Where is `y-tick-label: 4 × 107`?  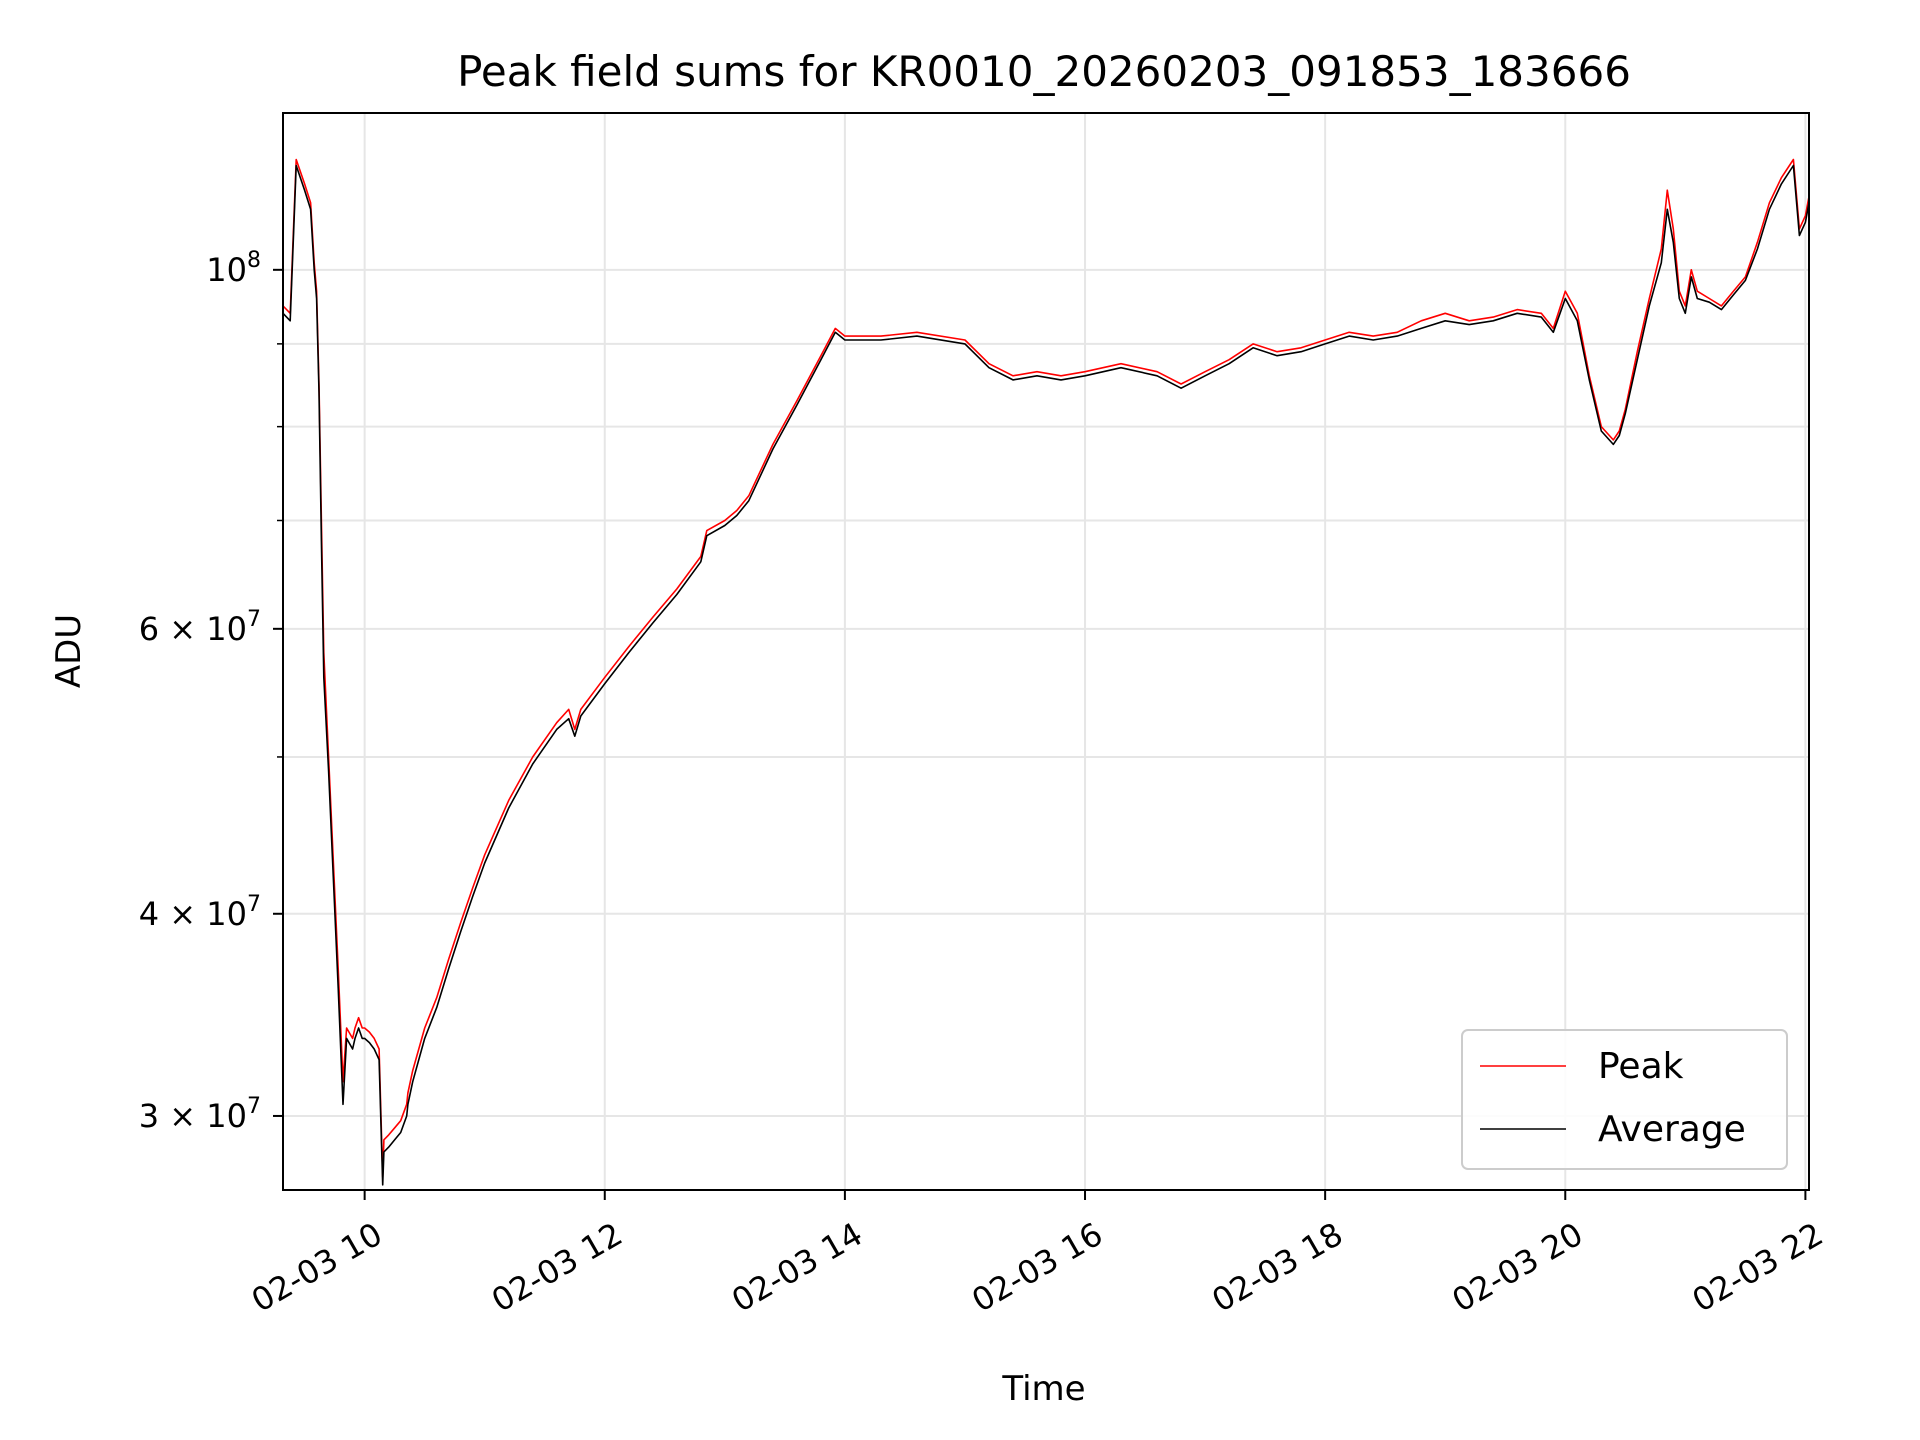
y-tick-label: 4 × 107 is located at coordinates (200, 912).